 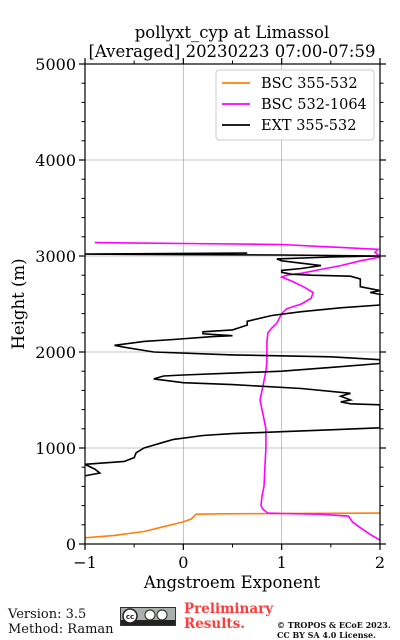 What do you see at coordinates (148, 616) in the screenshot?
I see `cc-license-badge-icon: cc` at bounding box center [148, 616].